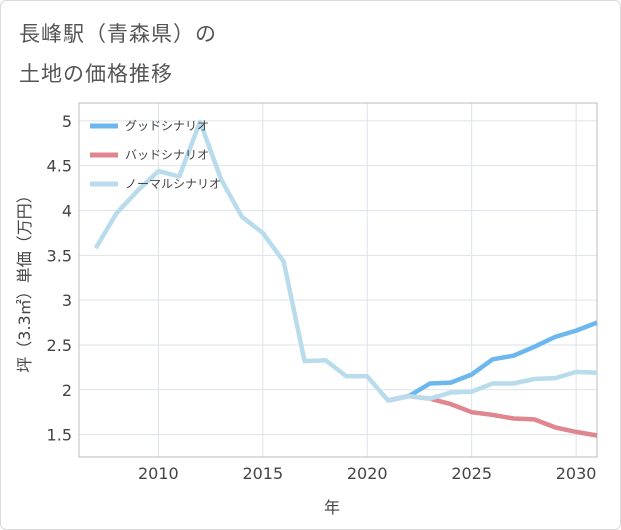 The width and height of the screenshot is (621, 530). Describe the element at coordinates (67, 390) in the screenshot. I see `y-tick-label: 2` at that location.